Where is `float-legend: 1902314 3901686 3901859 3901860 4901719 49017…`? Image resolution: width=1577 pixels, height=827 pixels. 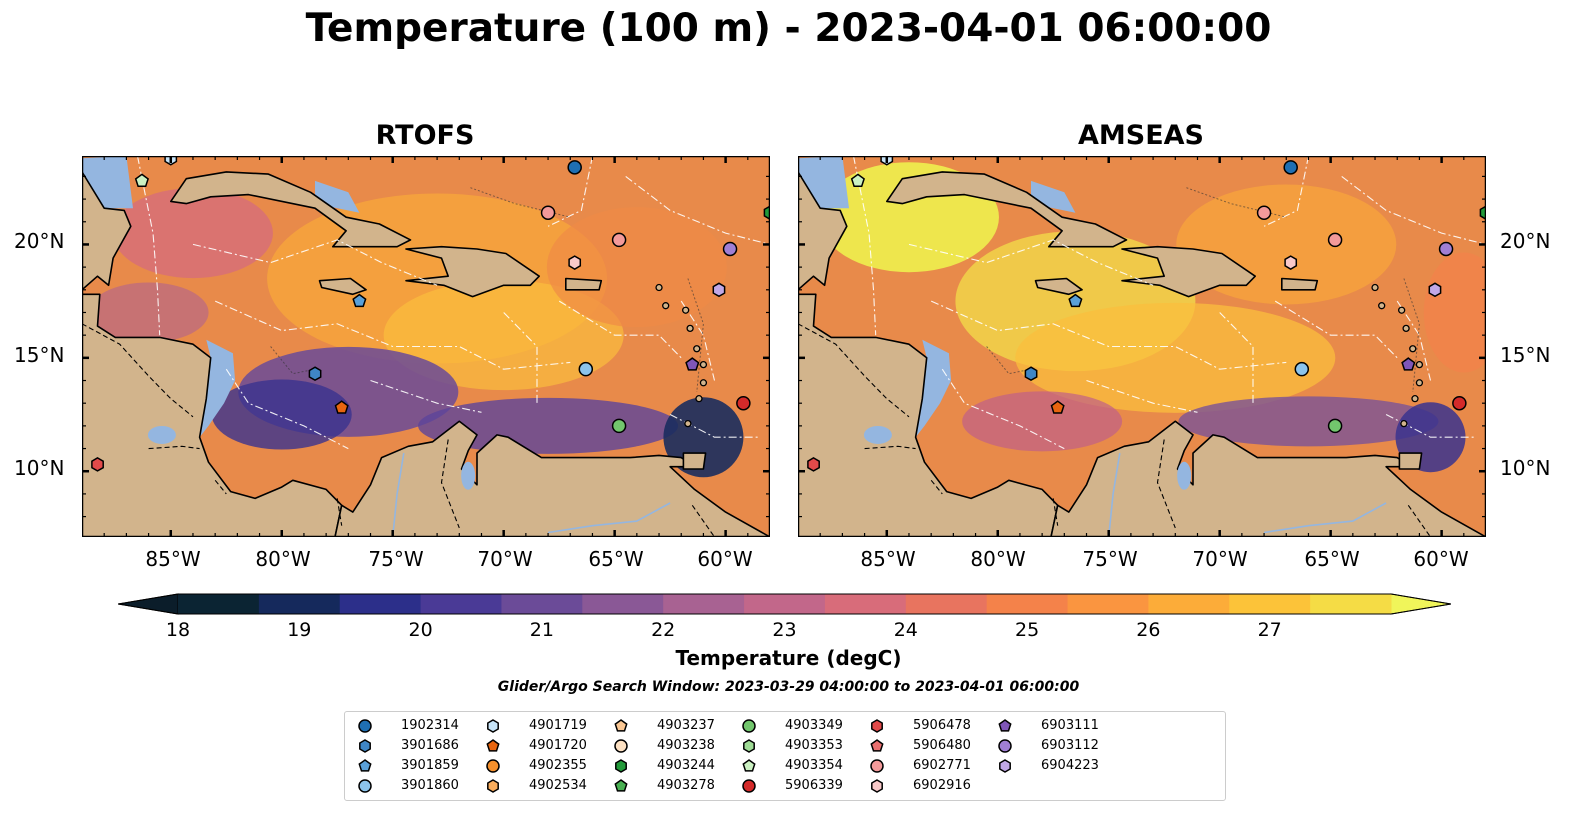 float-legend: 1902314 3901686 3901859 3901860 4901719 49017… is located at coordinates (785, 756).